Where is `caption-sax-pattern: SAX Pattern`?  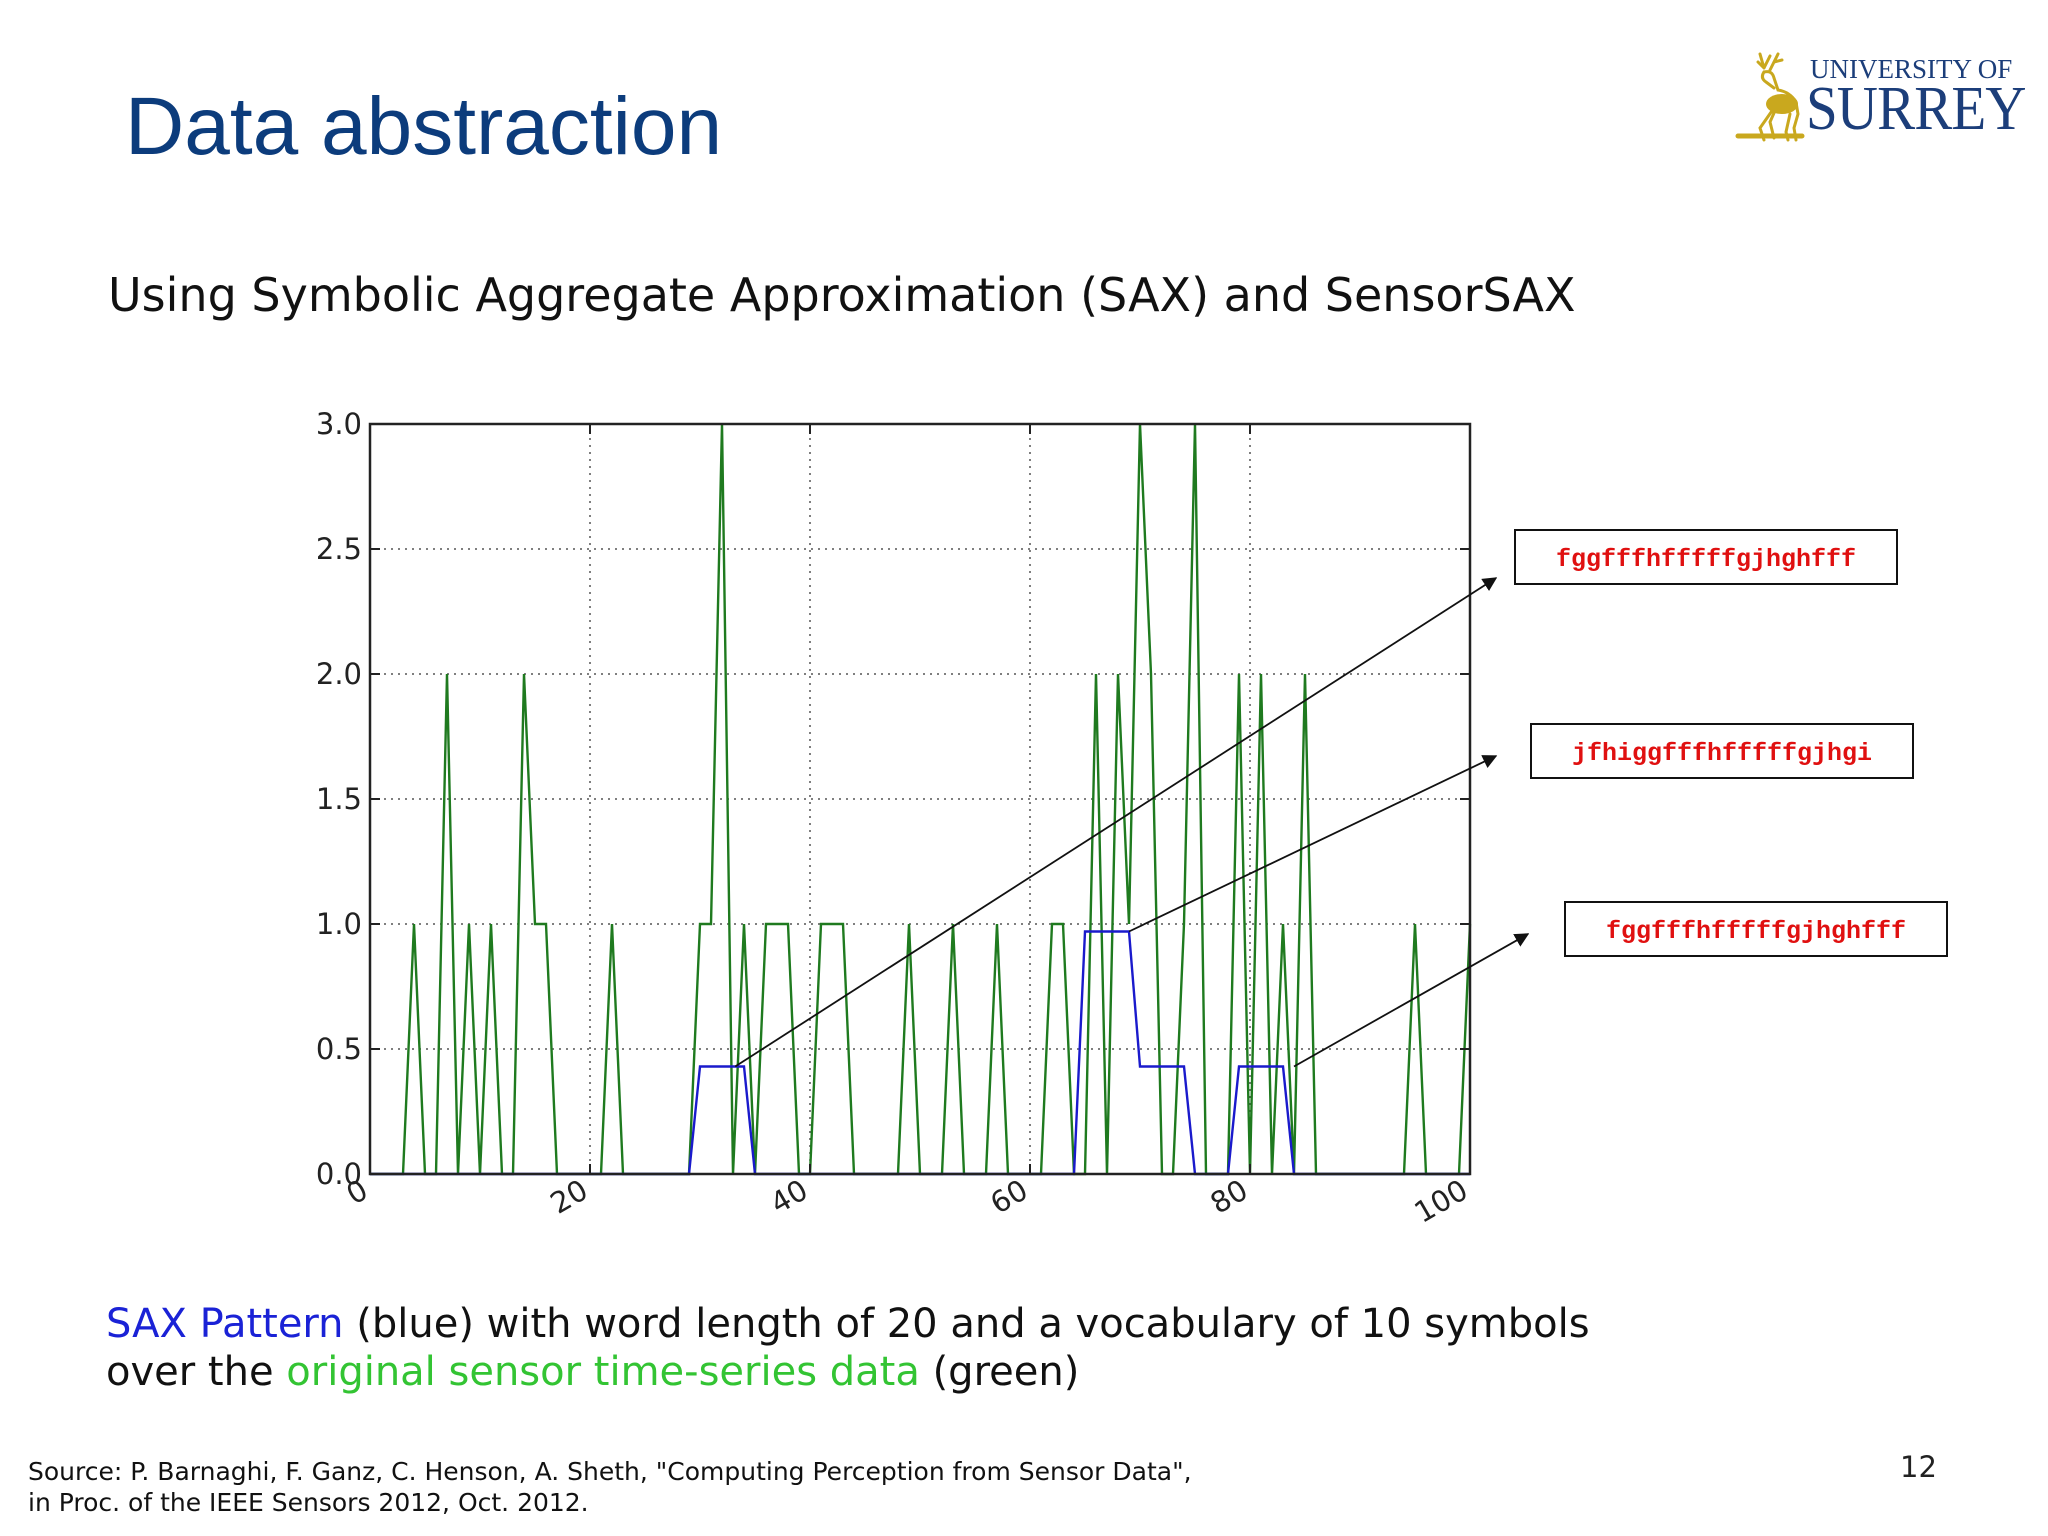
caption-sax-pattern: SAX Pattern is located at coordinates (225, 1324).